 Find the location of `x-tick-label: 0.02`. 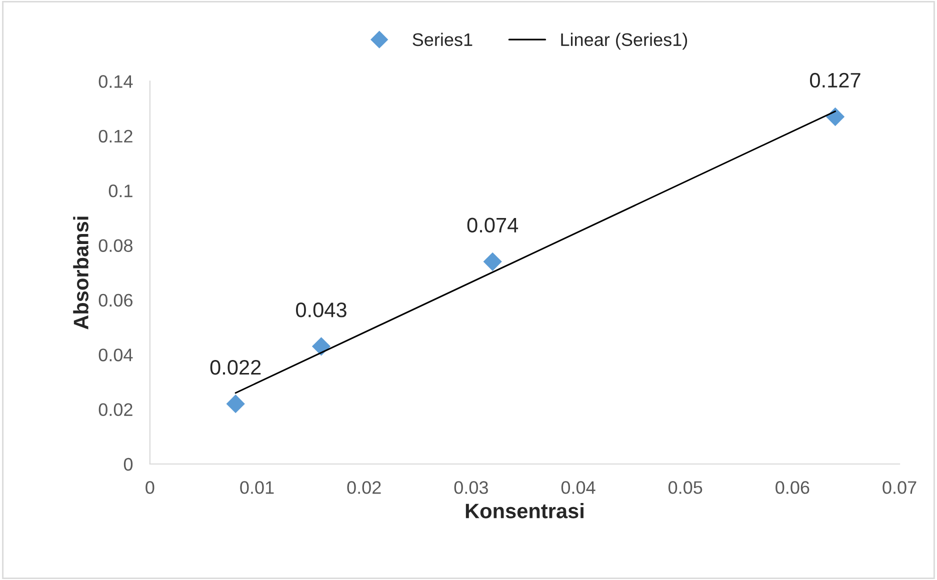

x-tick-label: 0.02 is located at coordinates (364, 487).